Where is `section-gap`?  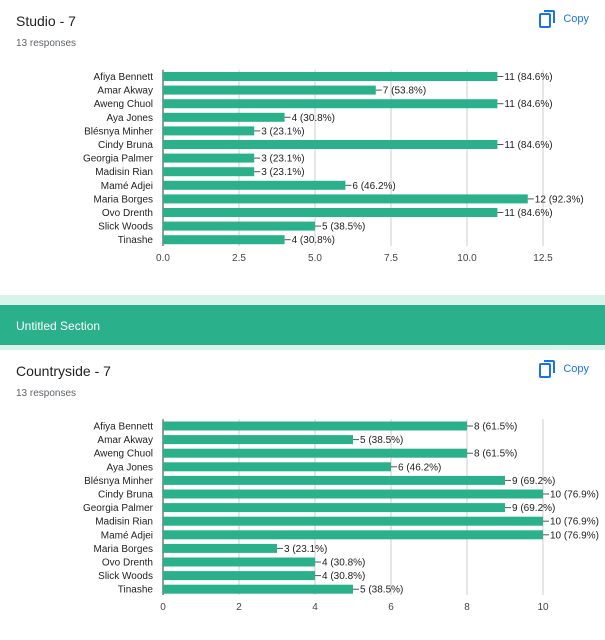 section-gap is located at coordinates (302, 300).